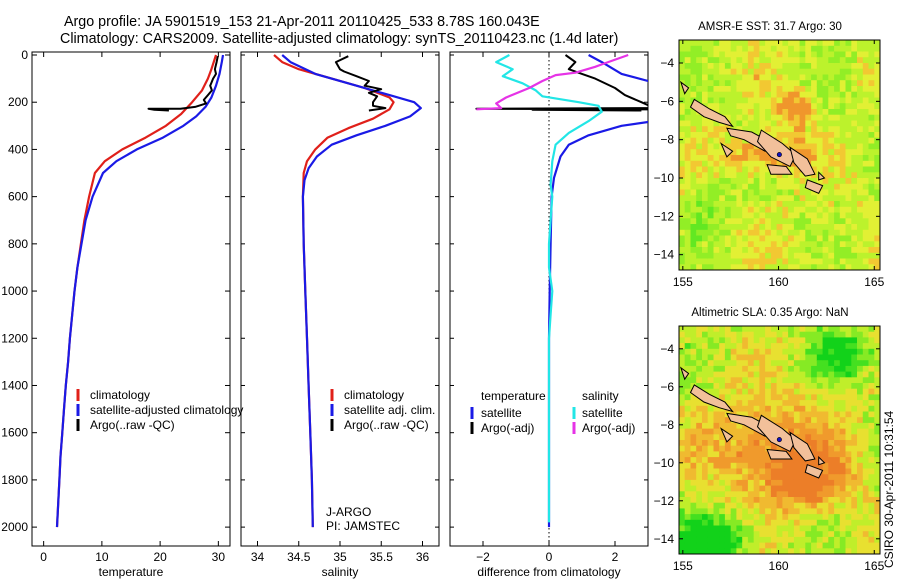 Image resolution: width=900 pixels, height=580 pixels. Describe the element at coordinates (102, 557) in the screenshot. I see `temperature-x-tick-label: 10` at that location.